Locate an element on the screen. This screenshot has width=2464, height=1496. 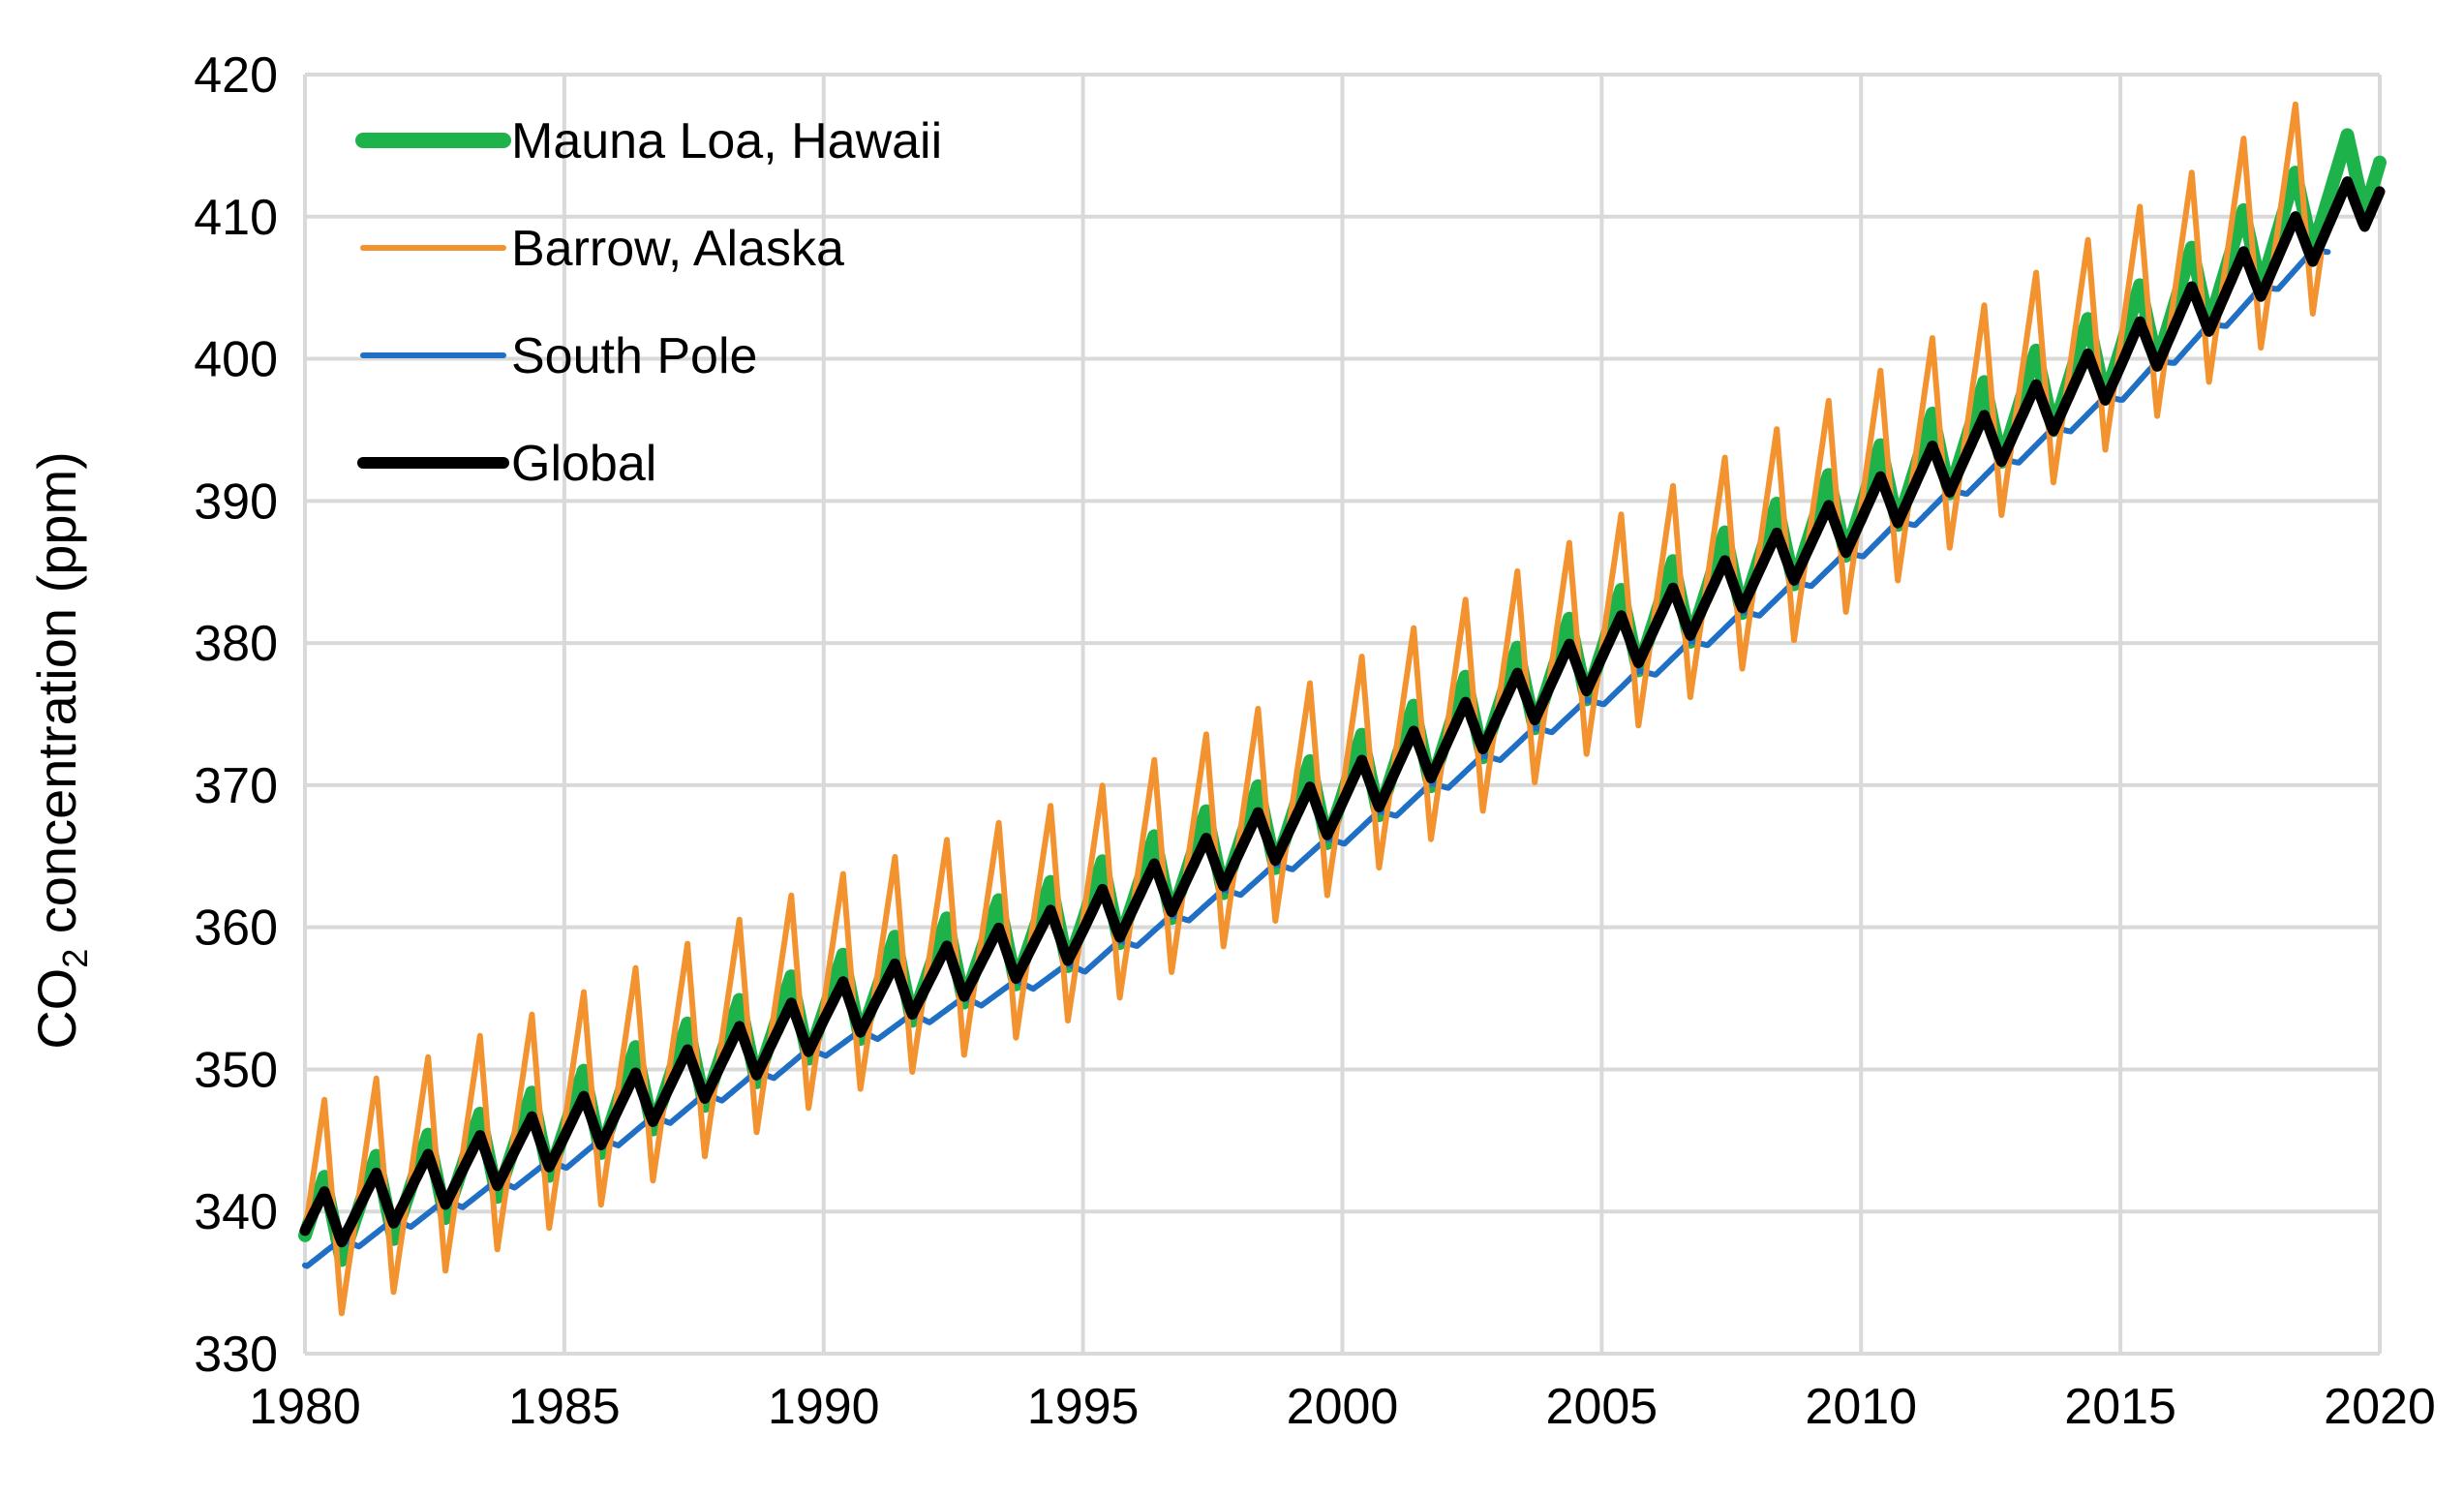
y-tick-label: 360 is located at coordinates (236, 929).